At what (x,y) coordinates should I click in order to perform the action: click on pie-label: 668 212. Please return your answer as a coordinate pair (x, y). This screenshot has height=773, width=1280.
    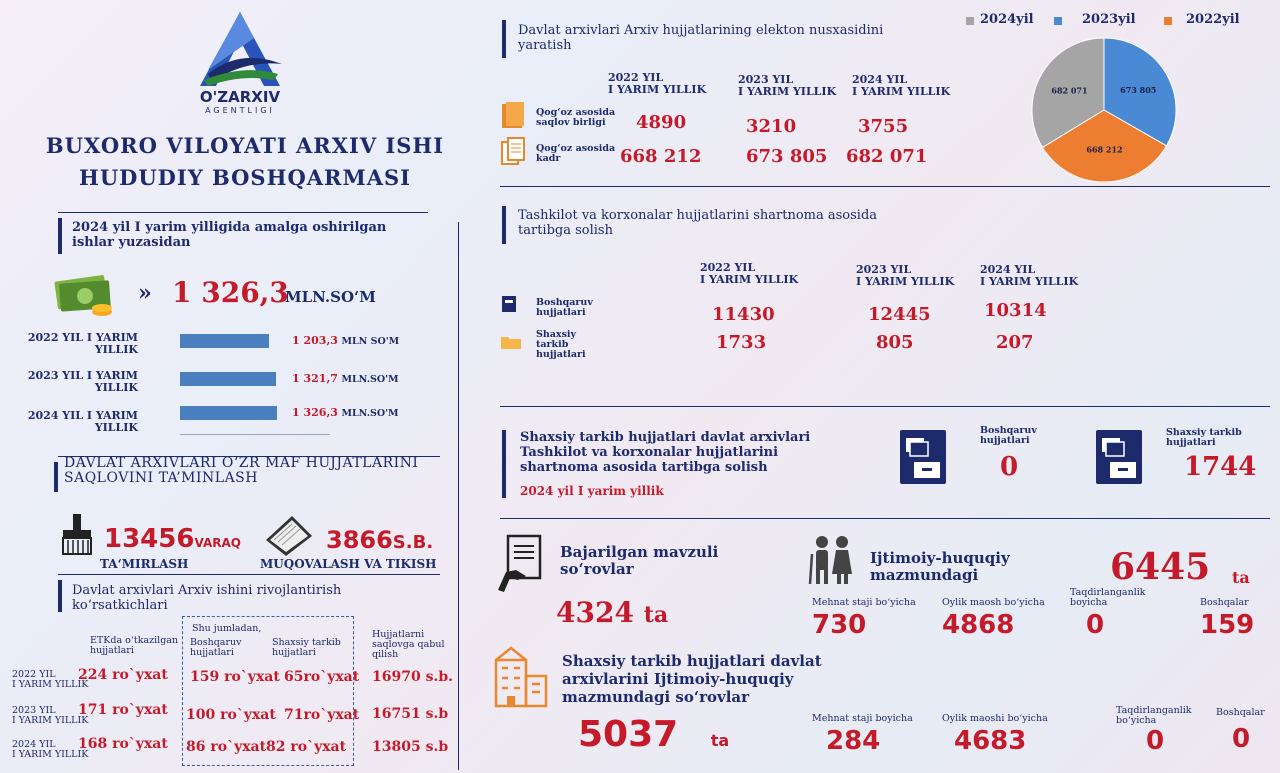
    Looking at the image, I should click on (1104, 150).